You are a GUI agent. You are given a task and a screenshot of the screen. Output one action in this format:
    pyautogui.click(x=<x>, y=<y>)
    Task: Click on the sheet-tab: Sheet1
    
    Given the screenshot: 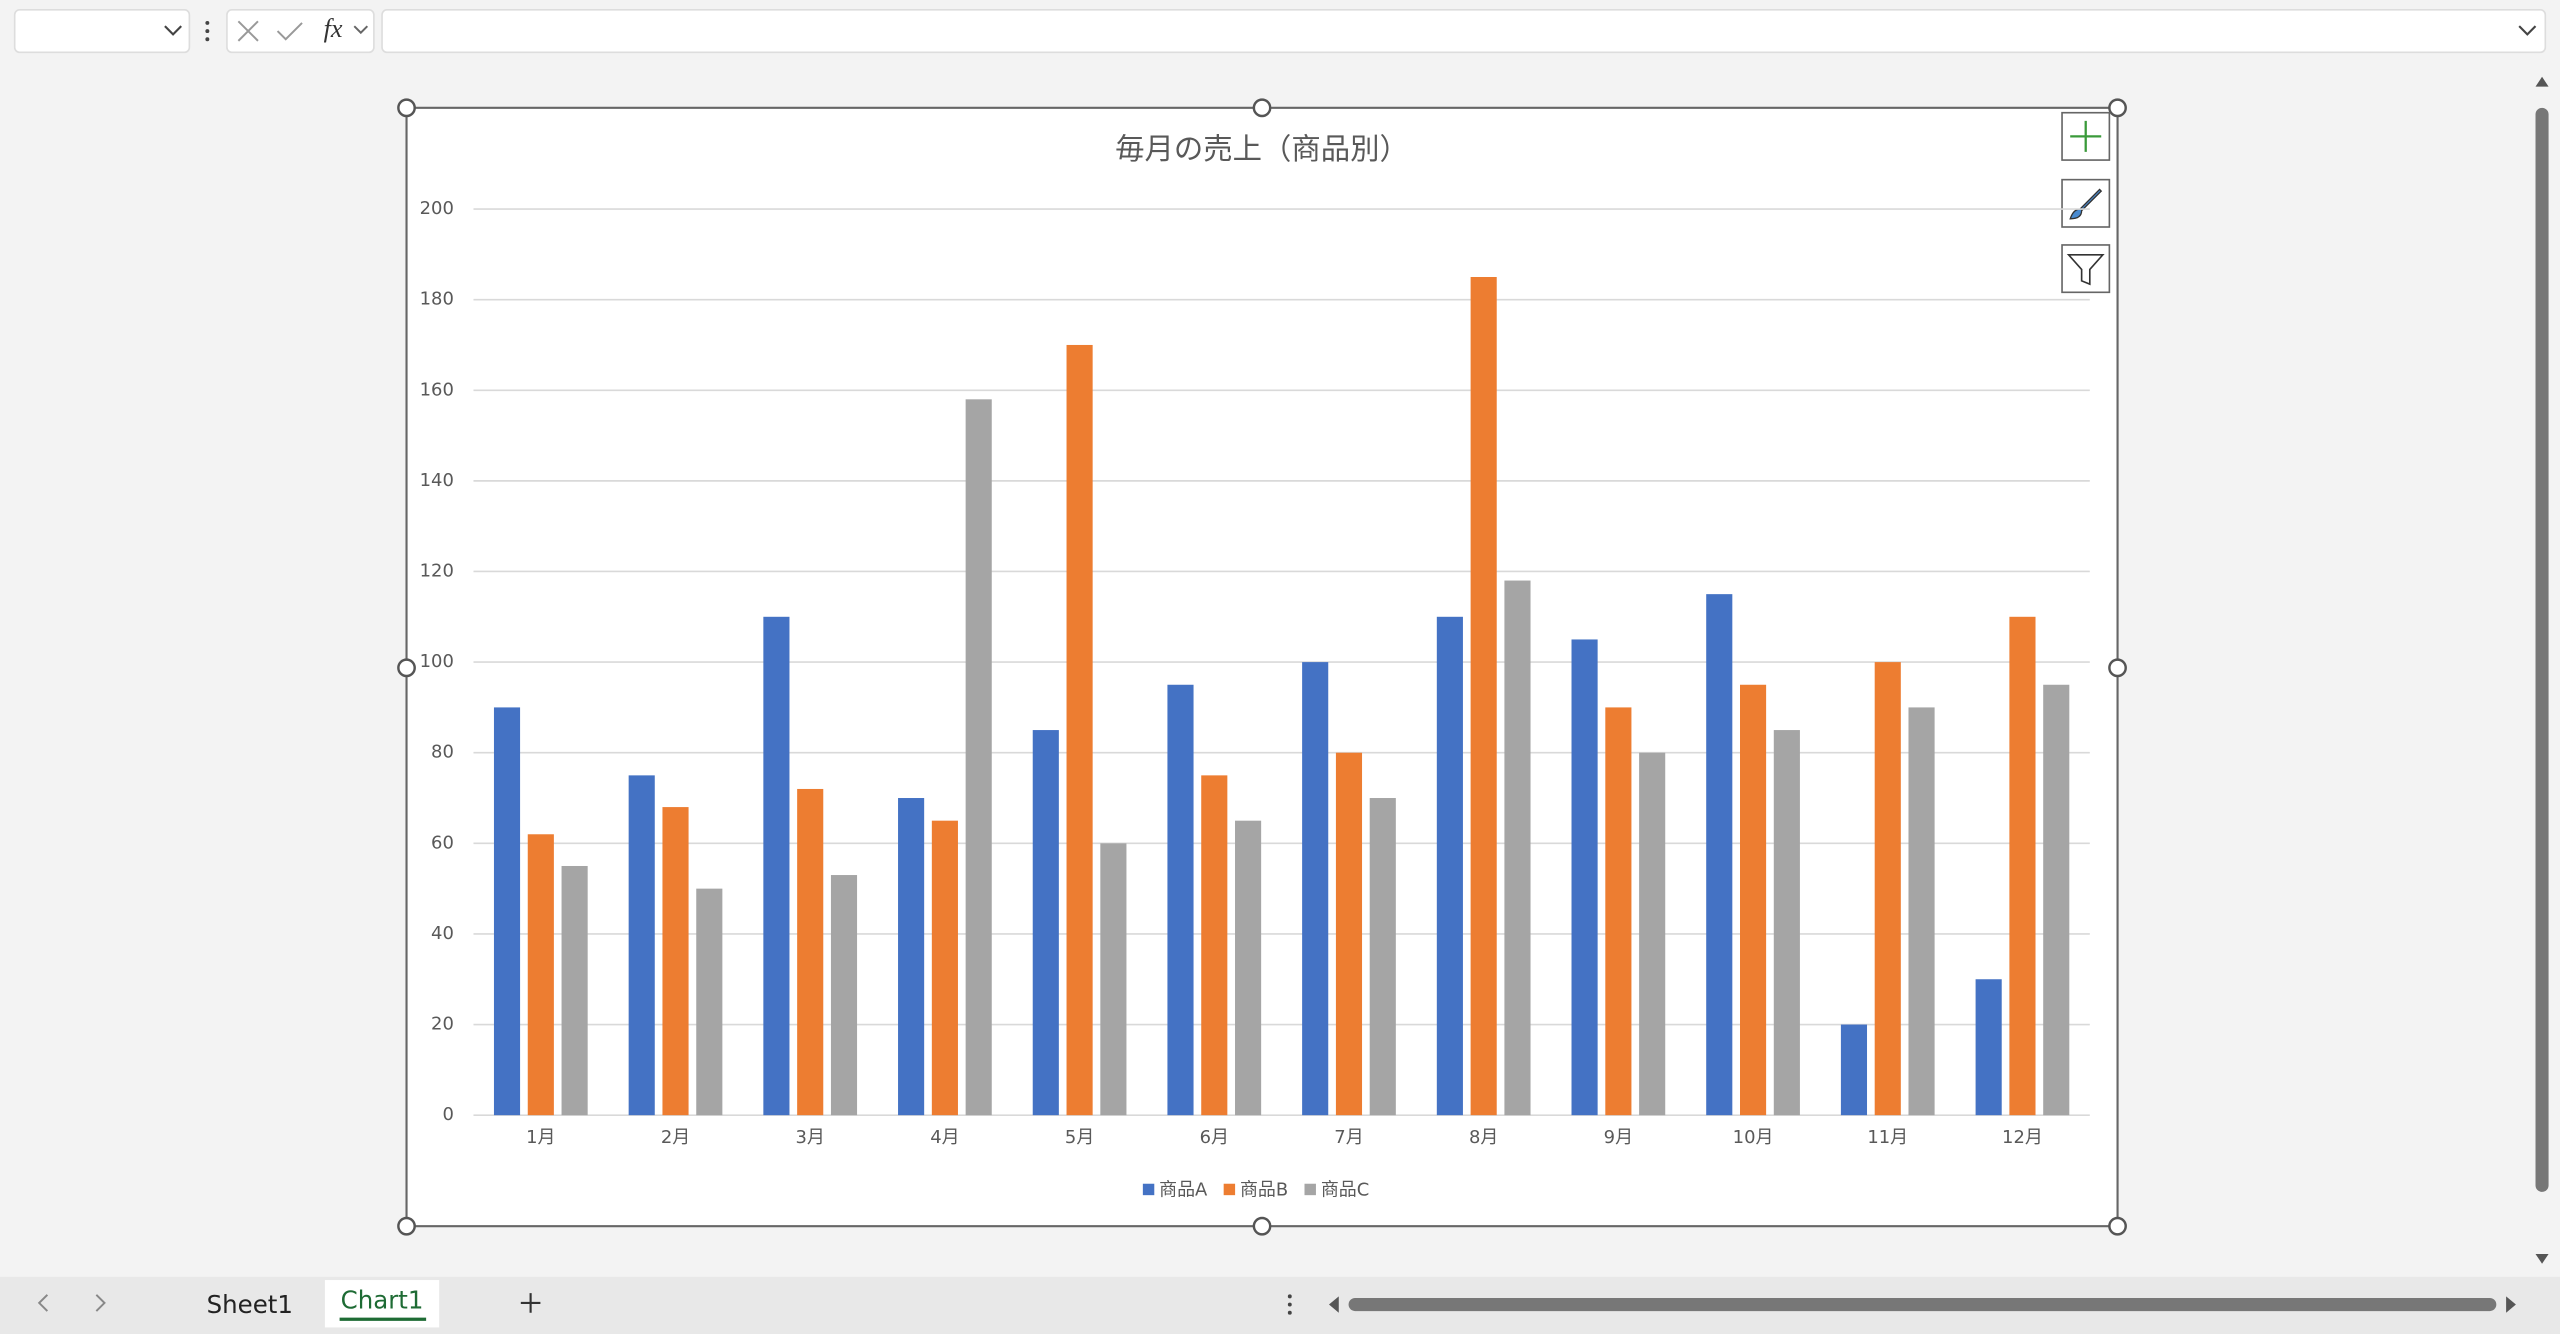 What is the action you would take?
    pyautogui.click(x=250, y=1304)
    